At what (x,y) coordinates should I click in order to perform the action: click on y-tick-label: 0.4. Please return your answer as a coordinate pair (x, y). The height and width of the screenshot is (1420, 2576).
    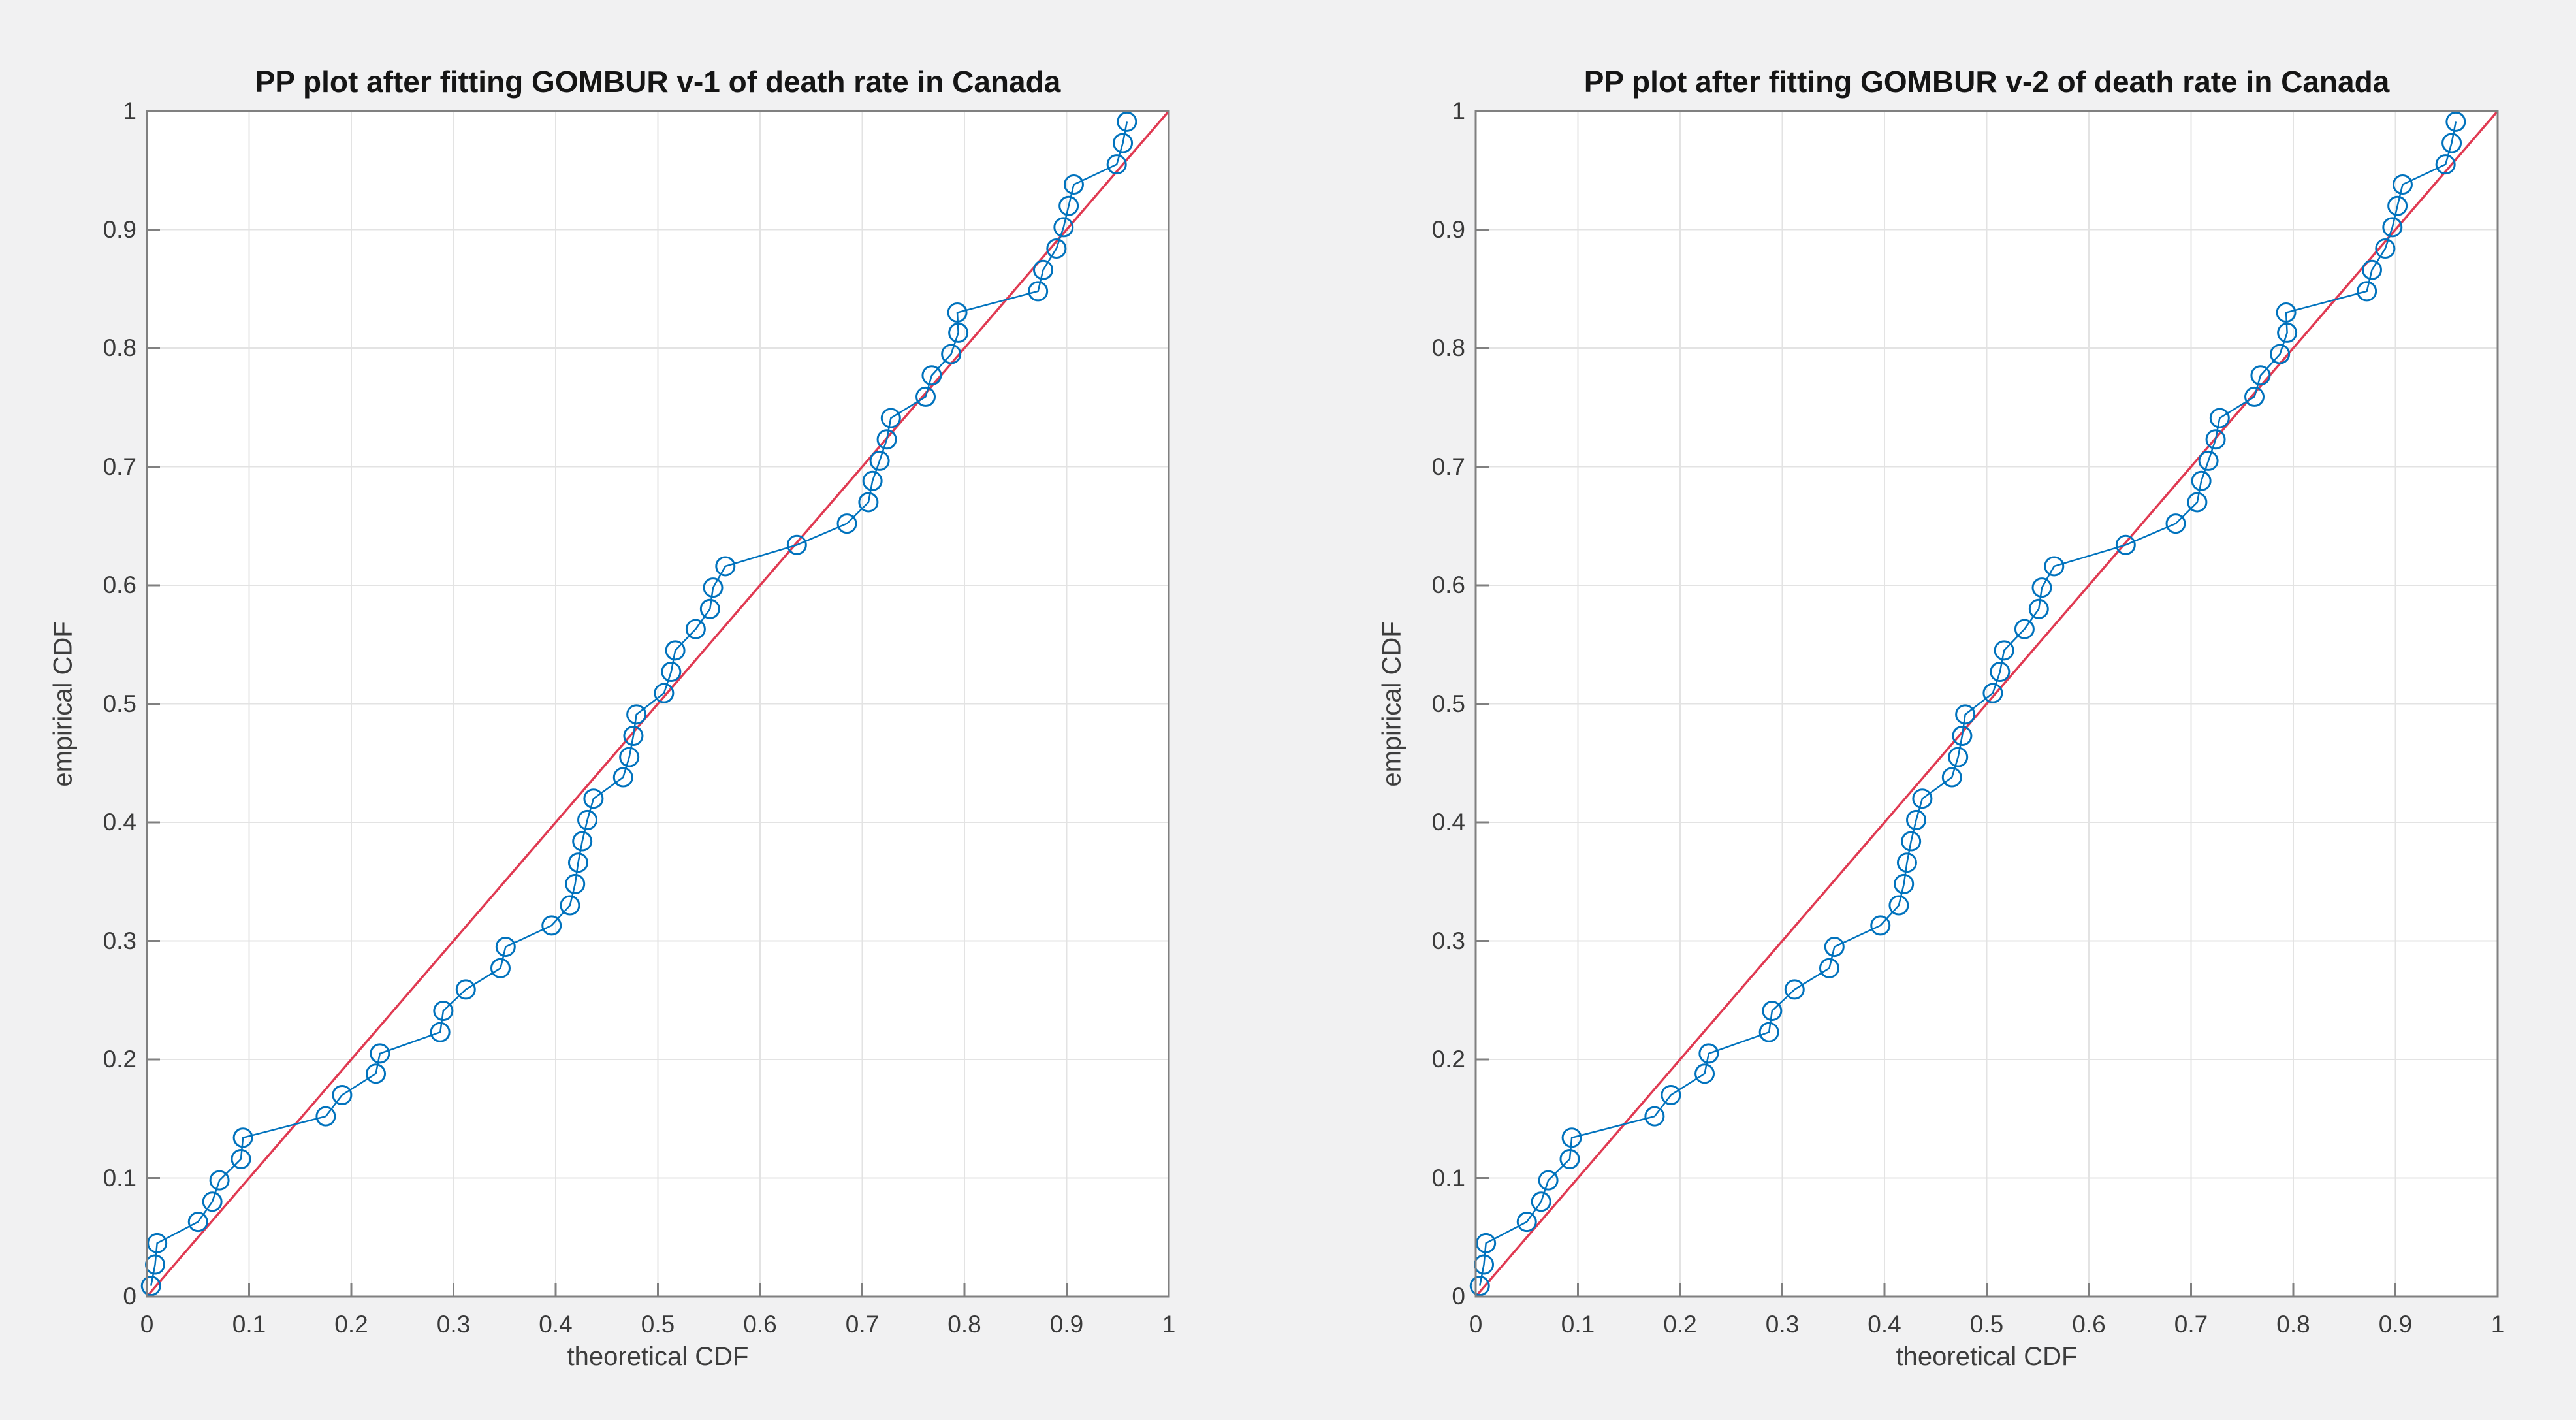
    Looking at the image, I should click on (1448, 822).